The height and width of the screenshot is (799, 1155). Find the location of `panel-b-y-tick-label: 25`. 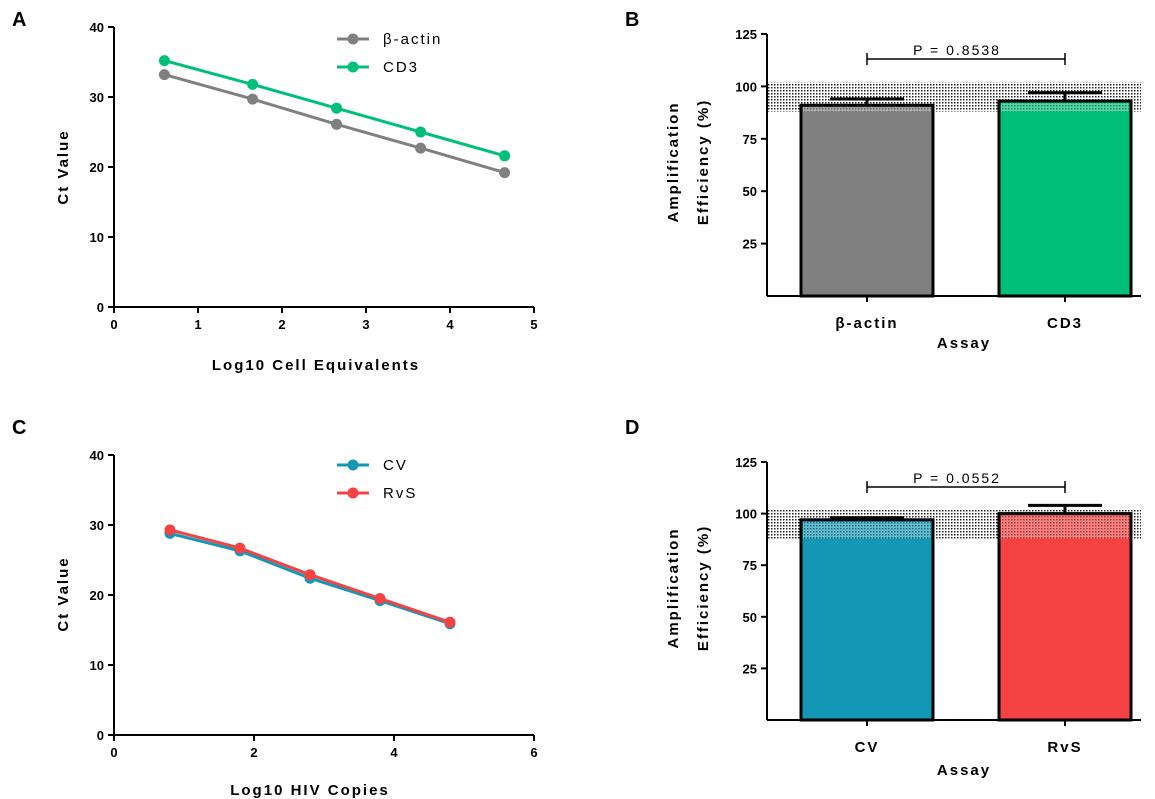

panel-b-y-tick-label: 25 is located at coordinates (750, 244).